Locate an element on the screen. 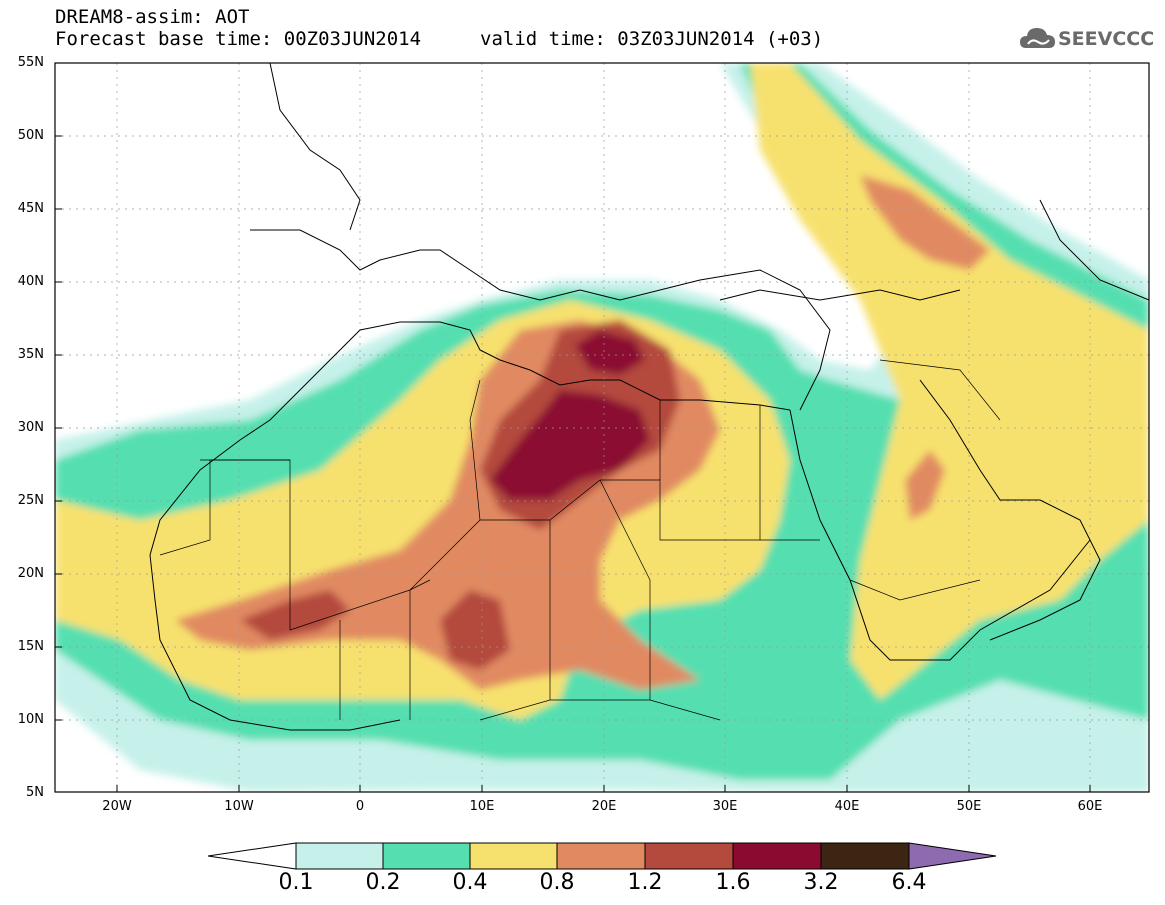 The height and width of the screenshot is (905, 1165). lon-label: 20W is located at coordinates (117, 806).